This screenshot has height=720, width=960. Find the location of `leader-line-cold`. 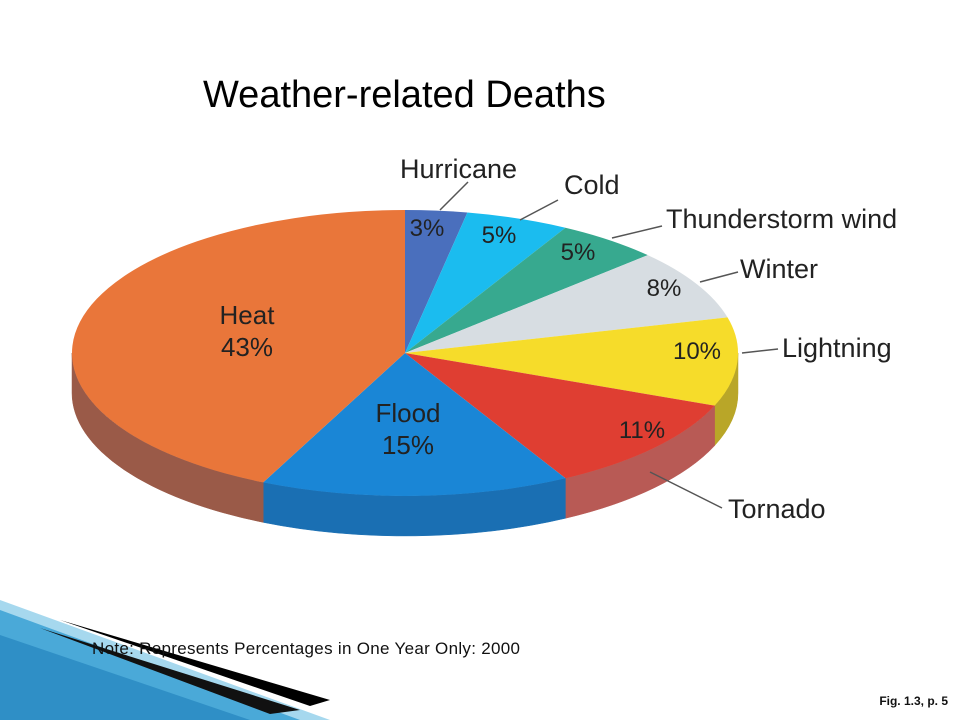

leader-line-cold is located at coordinates (539, 210).